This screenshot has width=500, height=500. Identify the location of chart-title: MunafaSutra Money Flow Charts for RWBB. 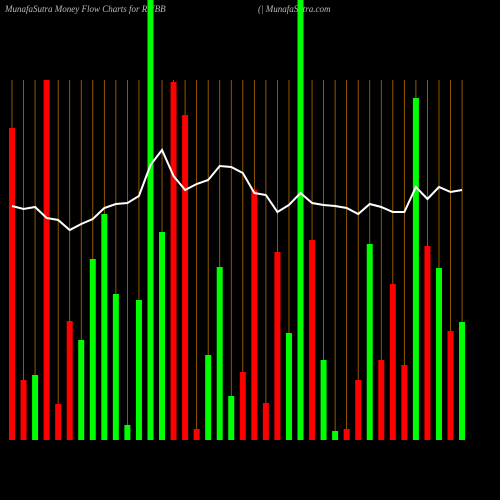
(85, 9).